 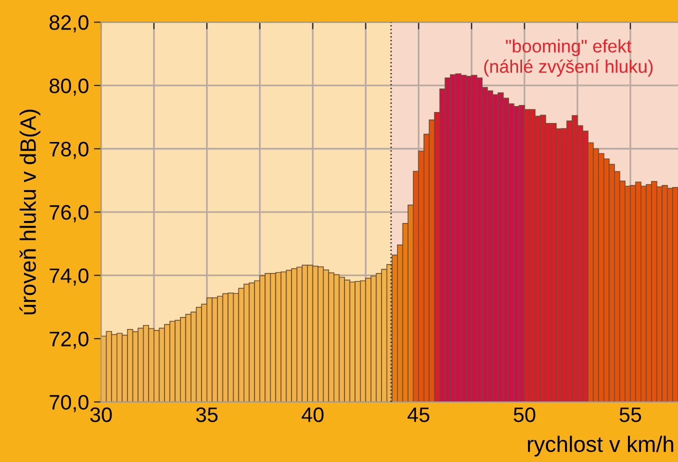 I want to click on y-tick-label: 70,0, so click(x=69, y=403).